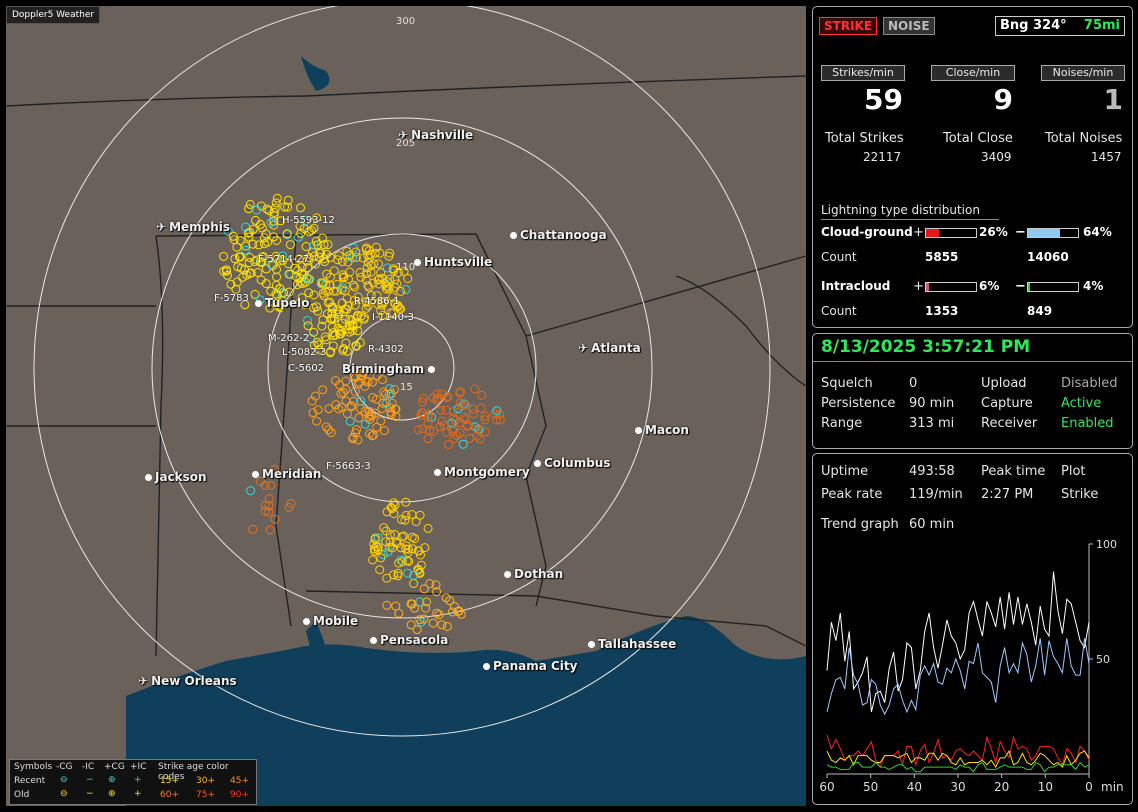  Describe the element at coordinates (386, 349) in the screenshot. I see `storm-label: R-4302` at that location.